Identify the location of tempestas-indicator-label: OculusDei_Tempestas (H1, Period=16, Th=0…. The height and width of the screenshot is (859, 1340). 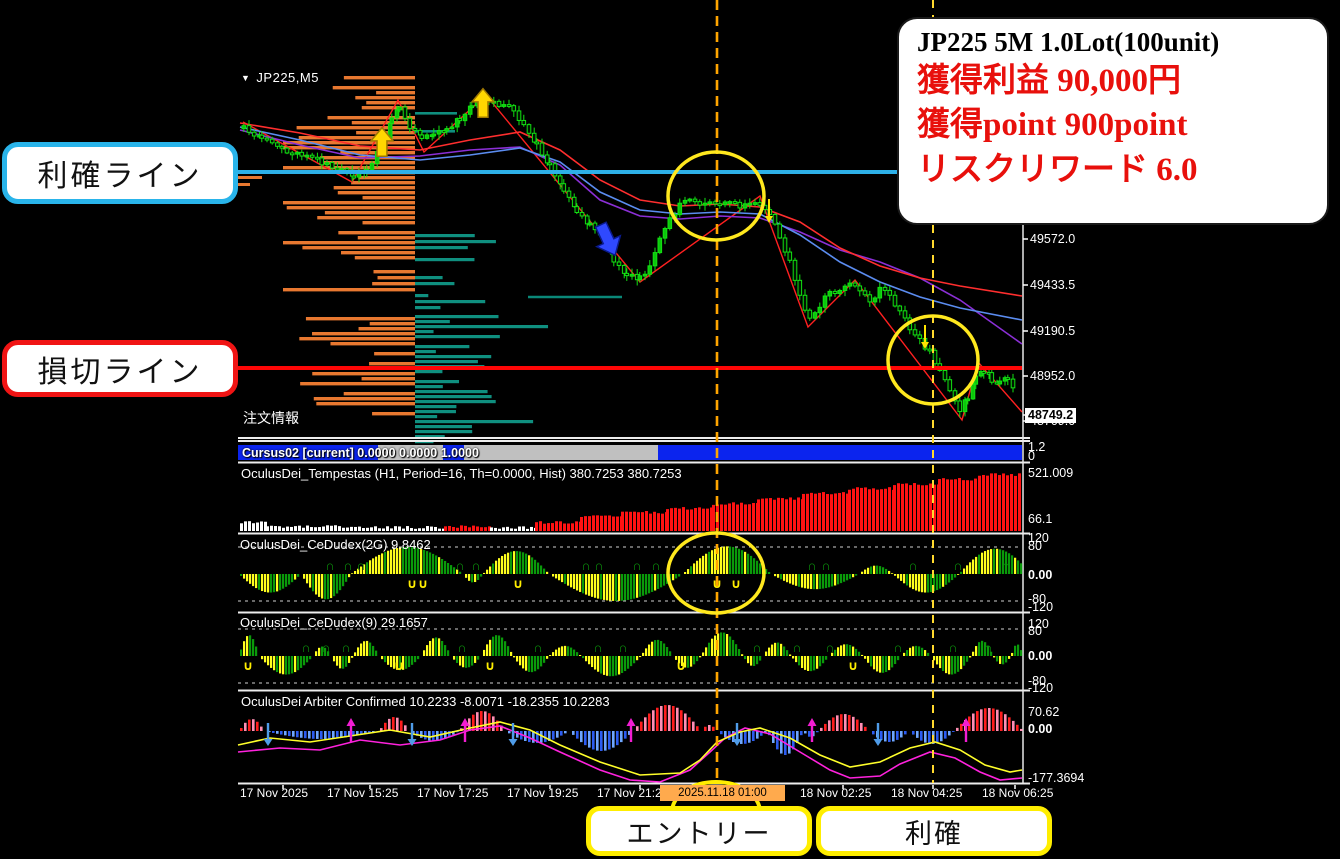
(461, 473).